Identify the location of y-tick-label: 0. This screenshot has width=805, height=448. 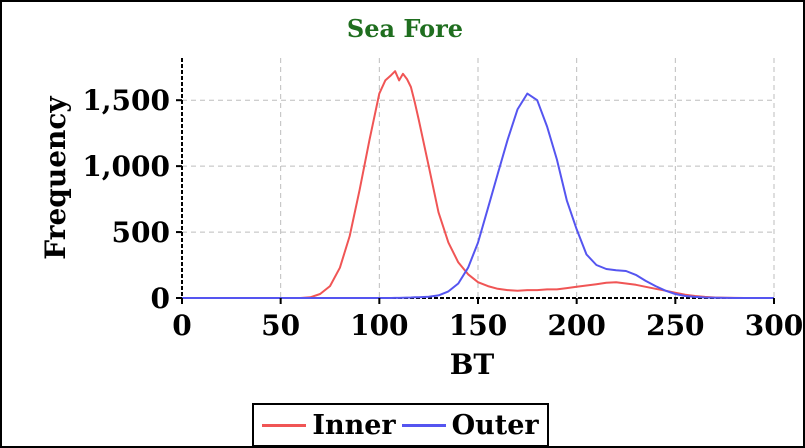
(160, 298).